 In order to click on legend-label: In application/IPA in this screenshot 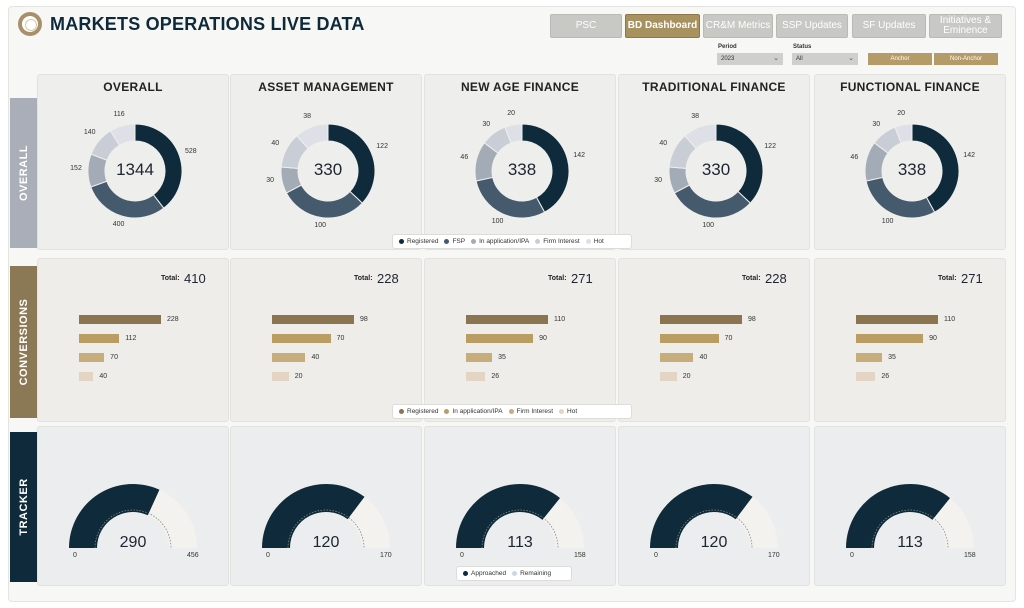, I will do `click(477, 411)`.